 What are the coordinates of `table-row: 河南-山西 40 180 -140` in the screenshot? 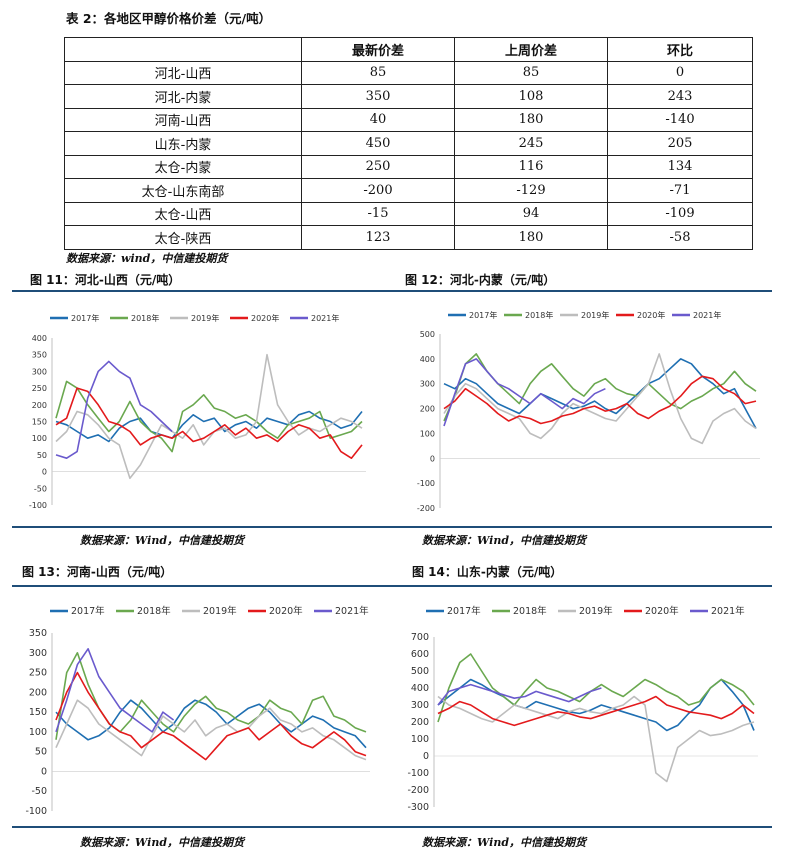 It's located at (408, 119).